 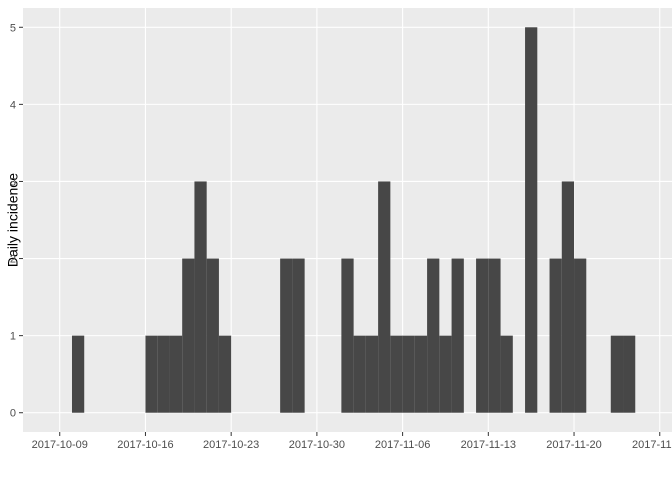 I want to click on y-tick-label: 0, so click(x=13, y=414).